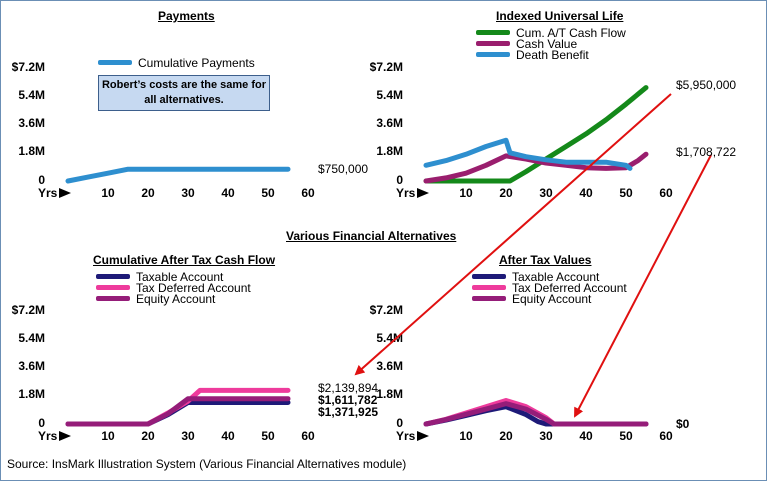 The image size is (769, 483). Describe the element at coordinates (545, 260) in the screenshot. I see `chart-title-after-tax-values: After Tax Values` at that location.